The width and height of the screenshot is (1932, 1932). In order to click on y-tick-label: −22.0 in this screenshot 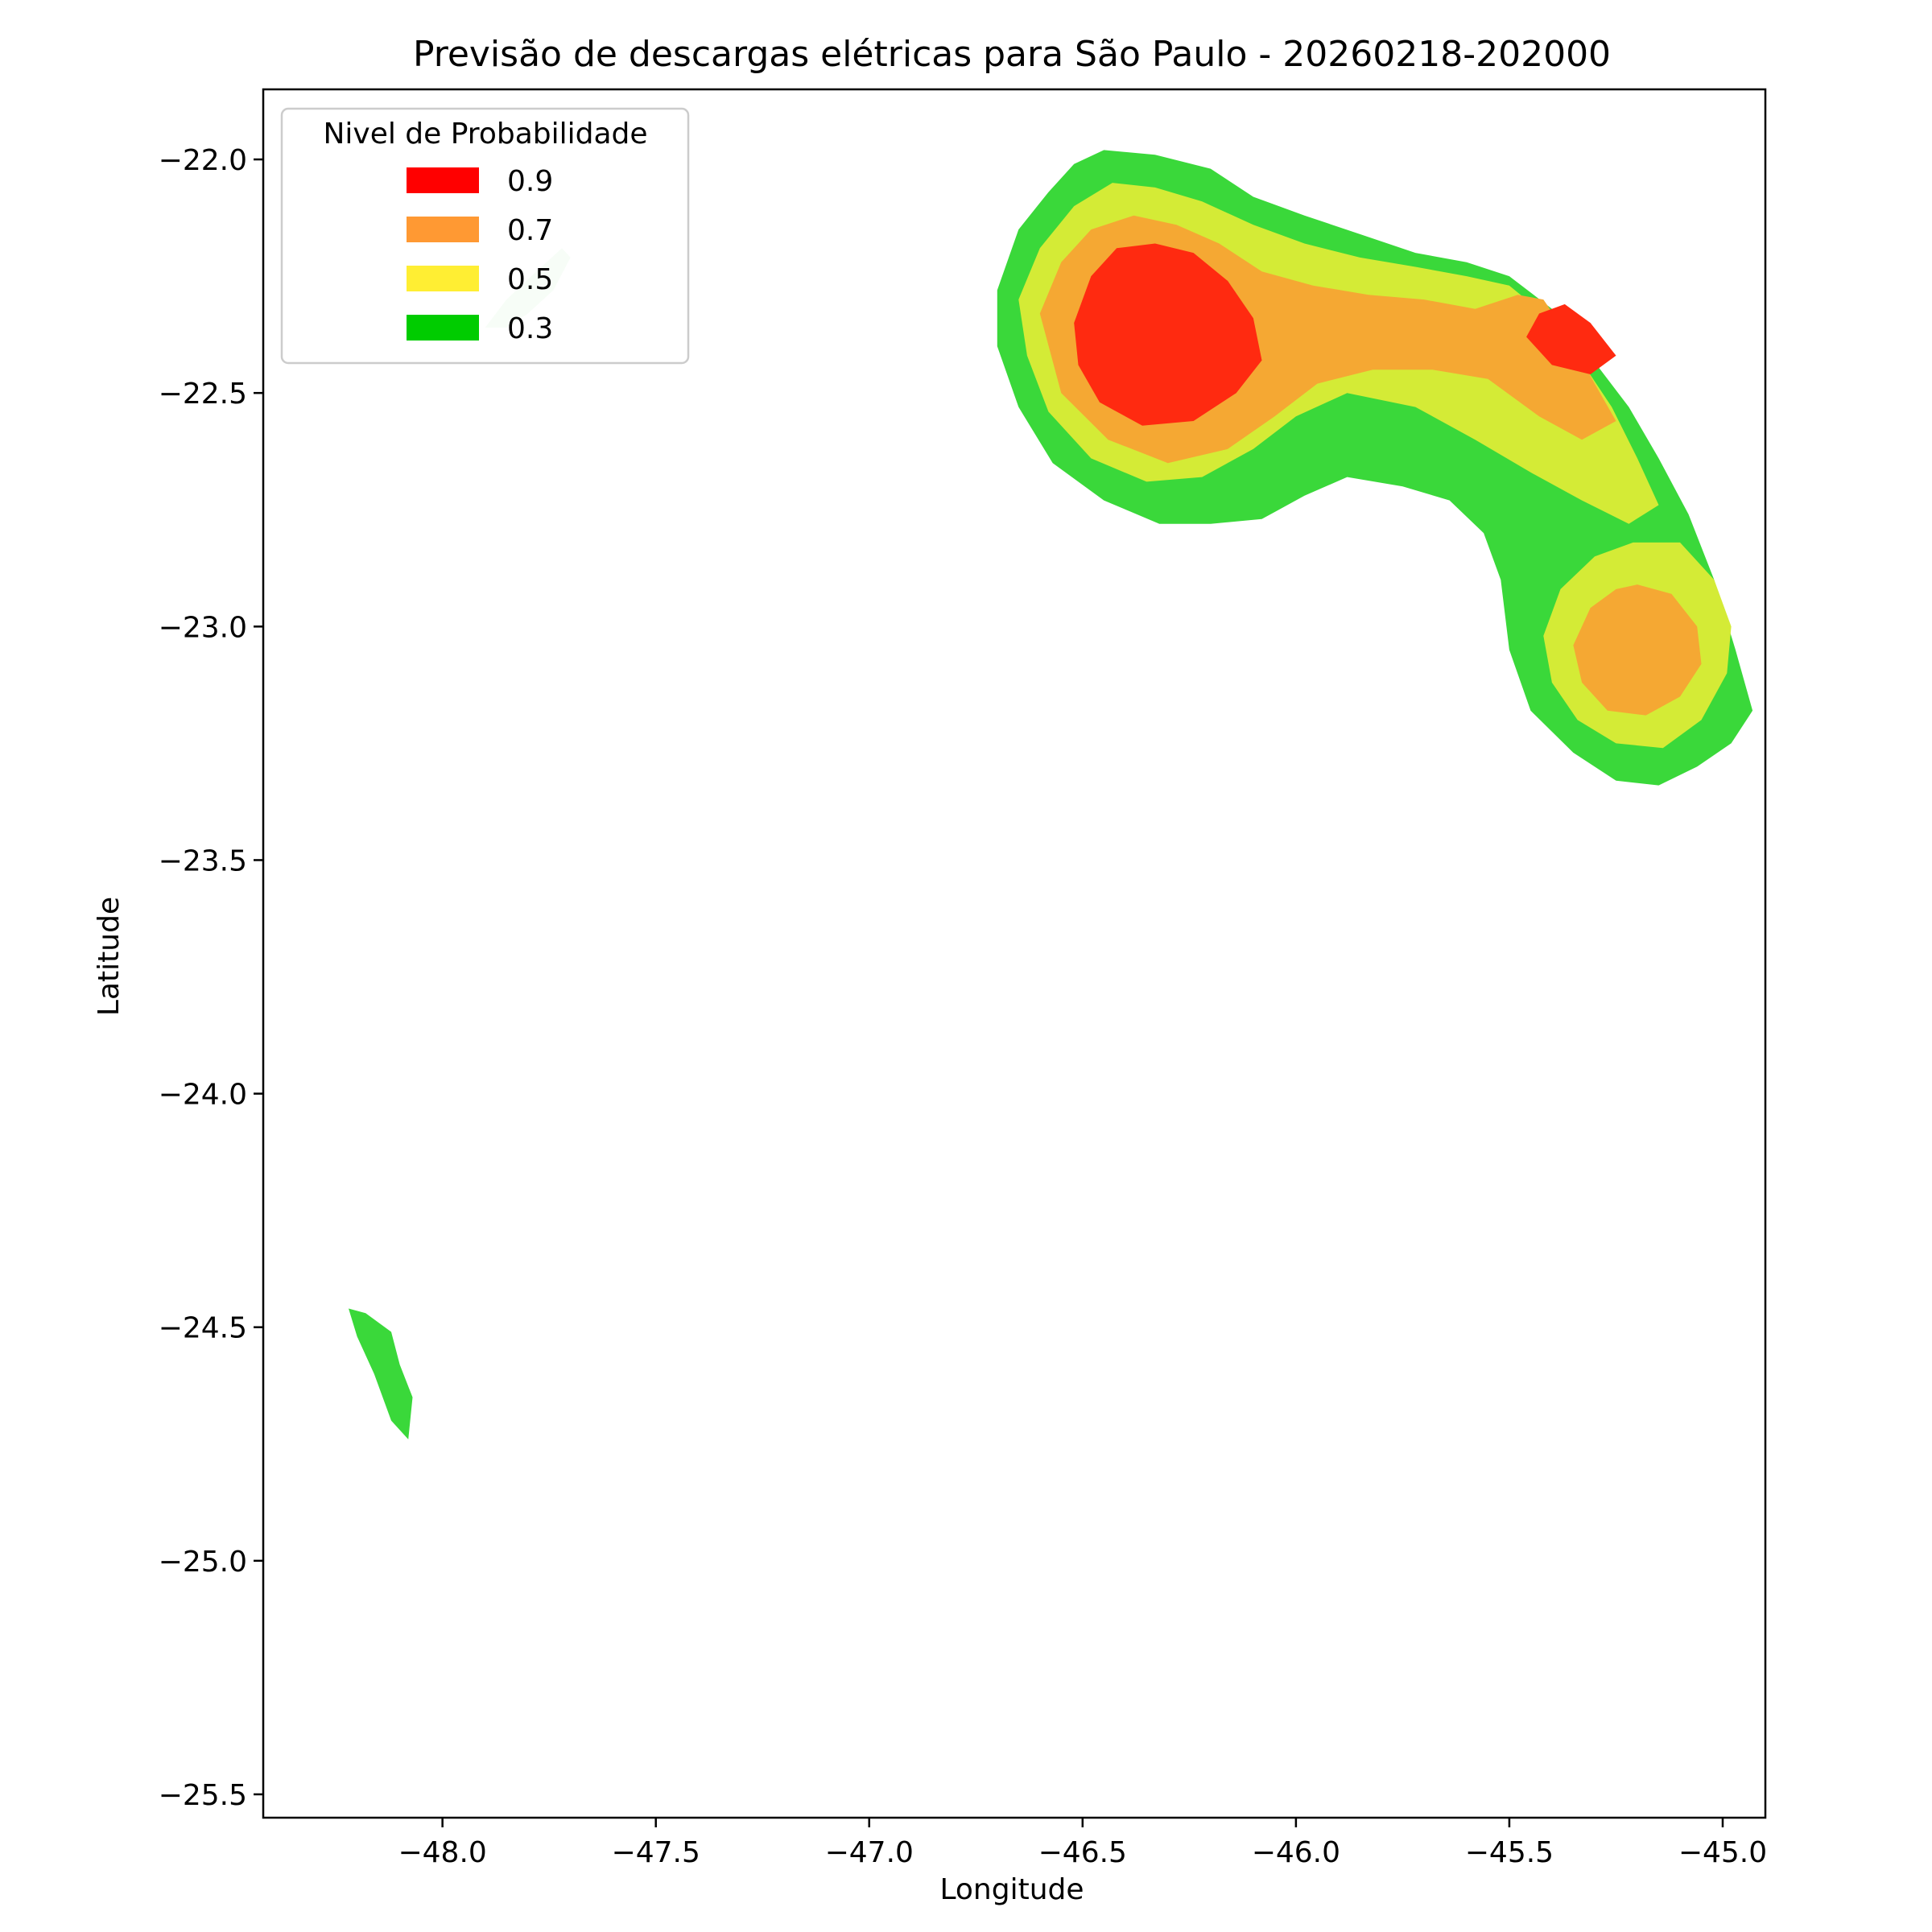, I will do `click(203, 160)`.